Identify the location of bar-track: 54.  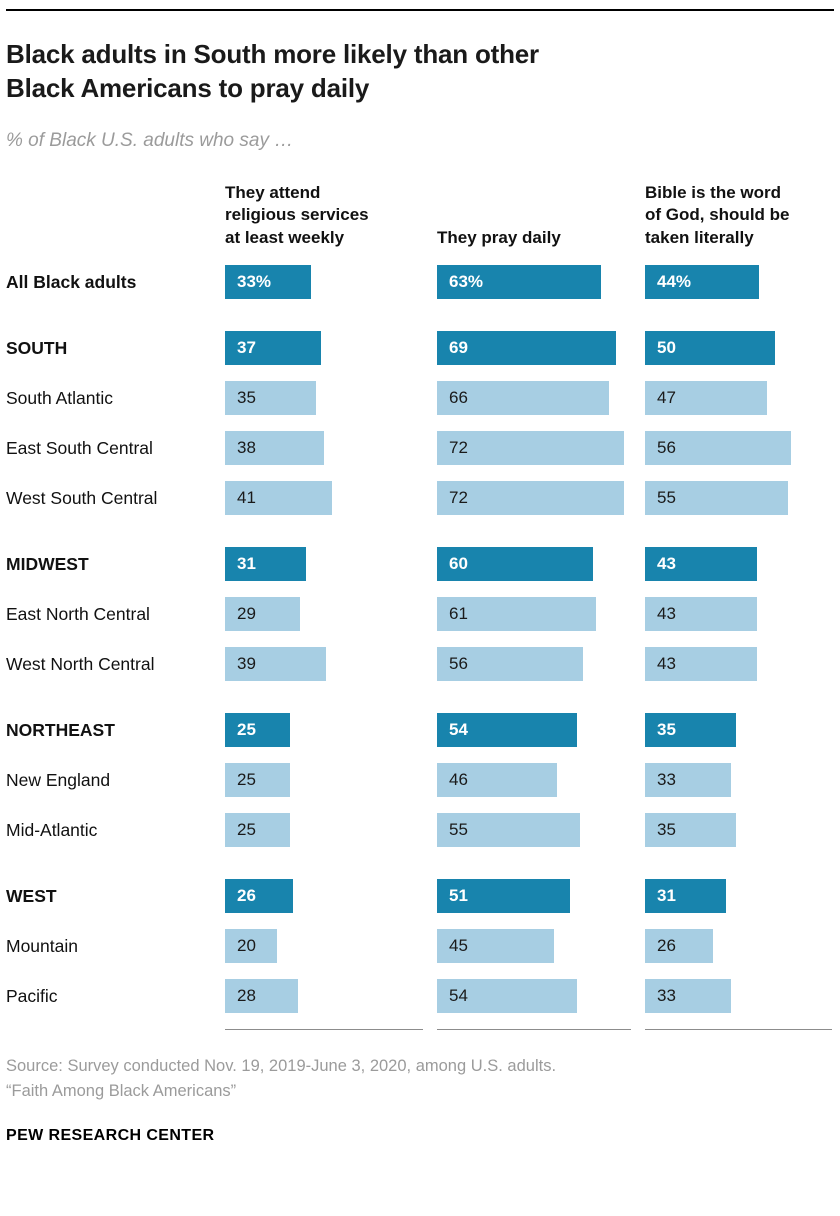
(541, 995).